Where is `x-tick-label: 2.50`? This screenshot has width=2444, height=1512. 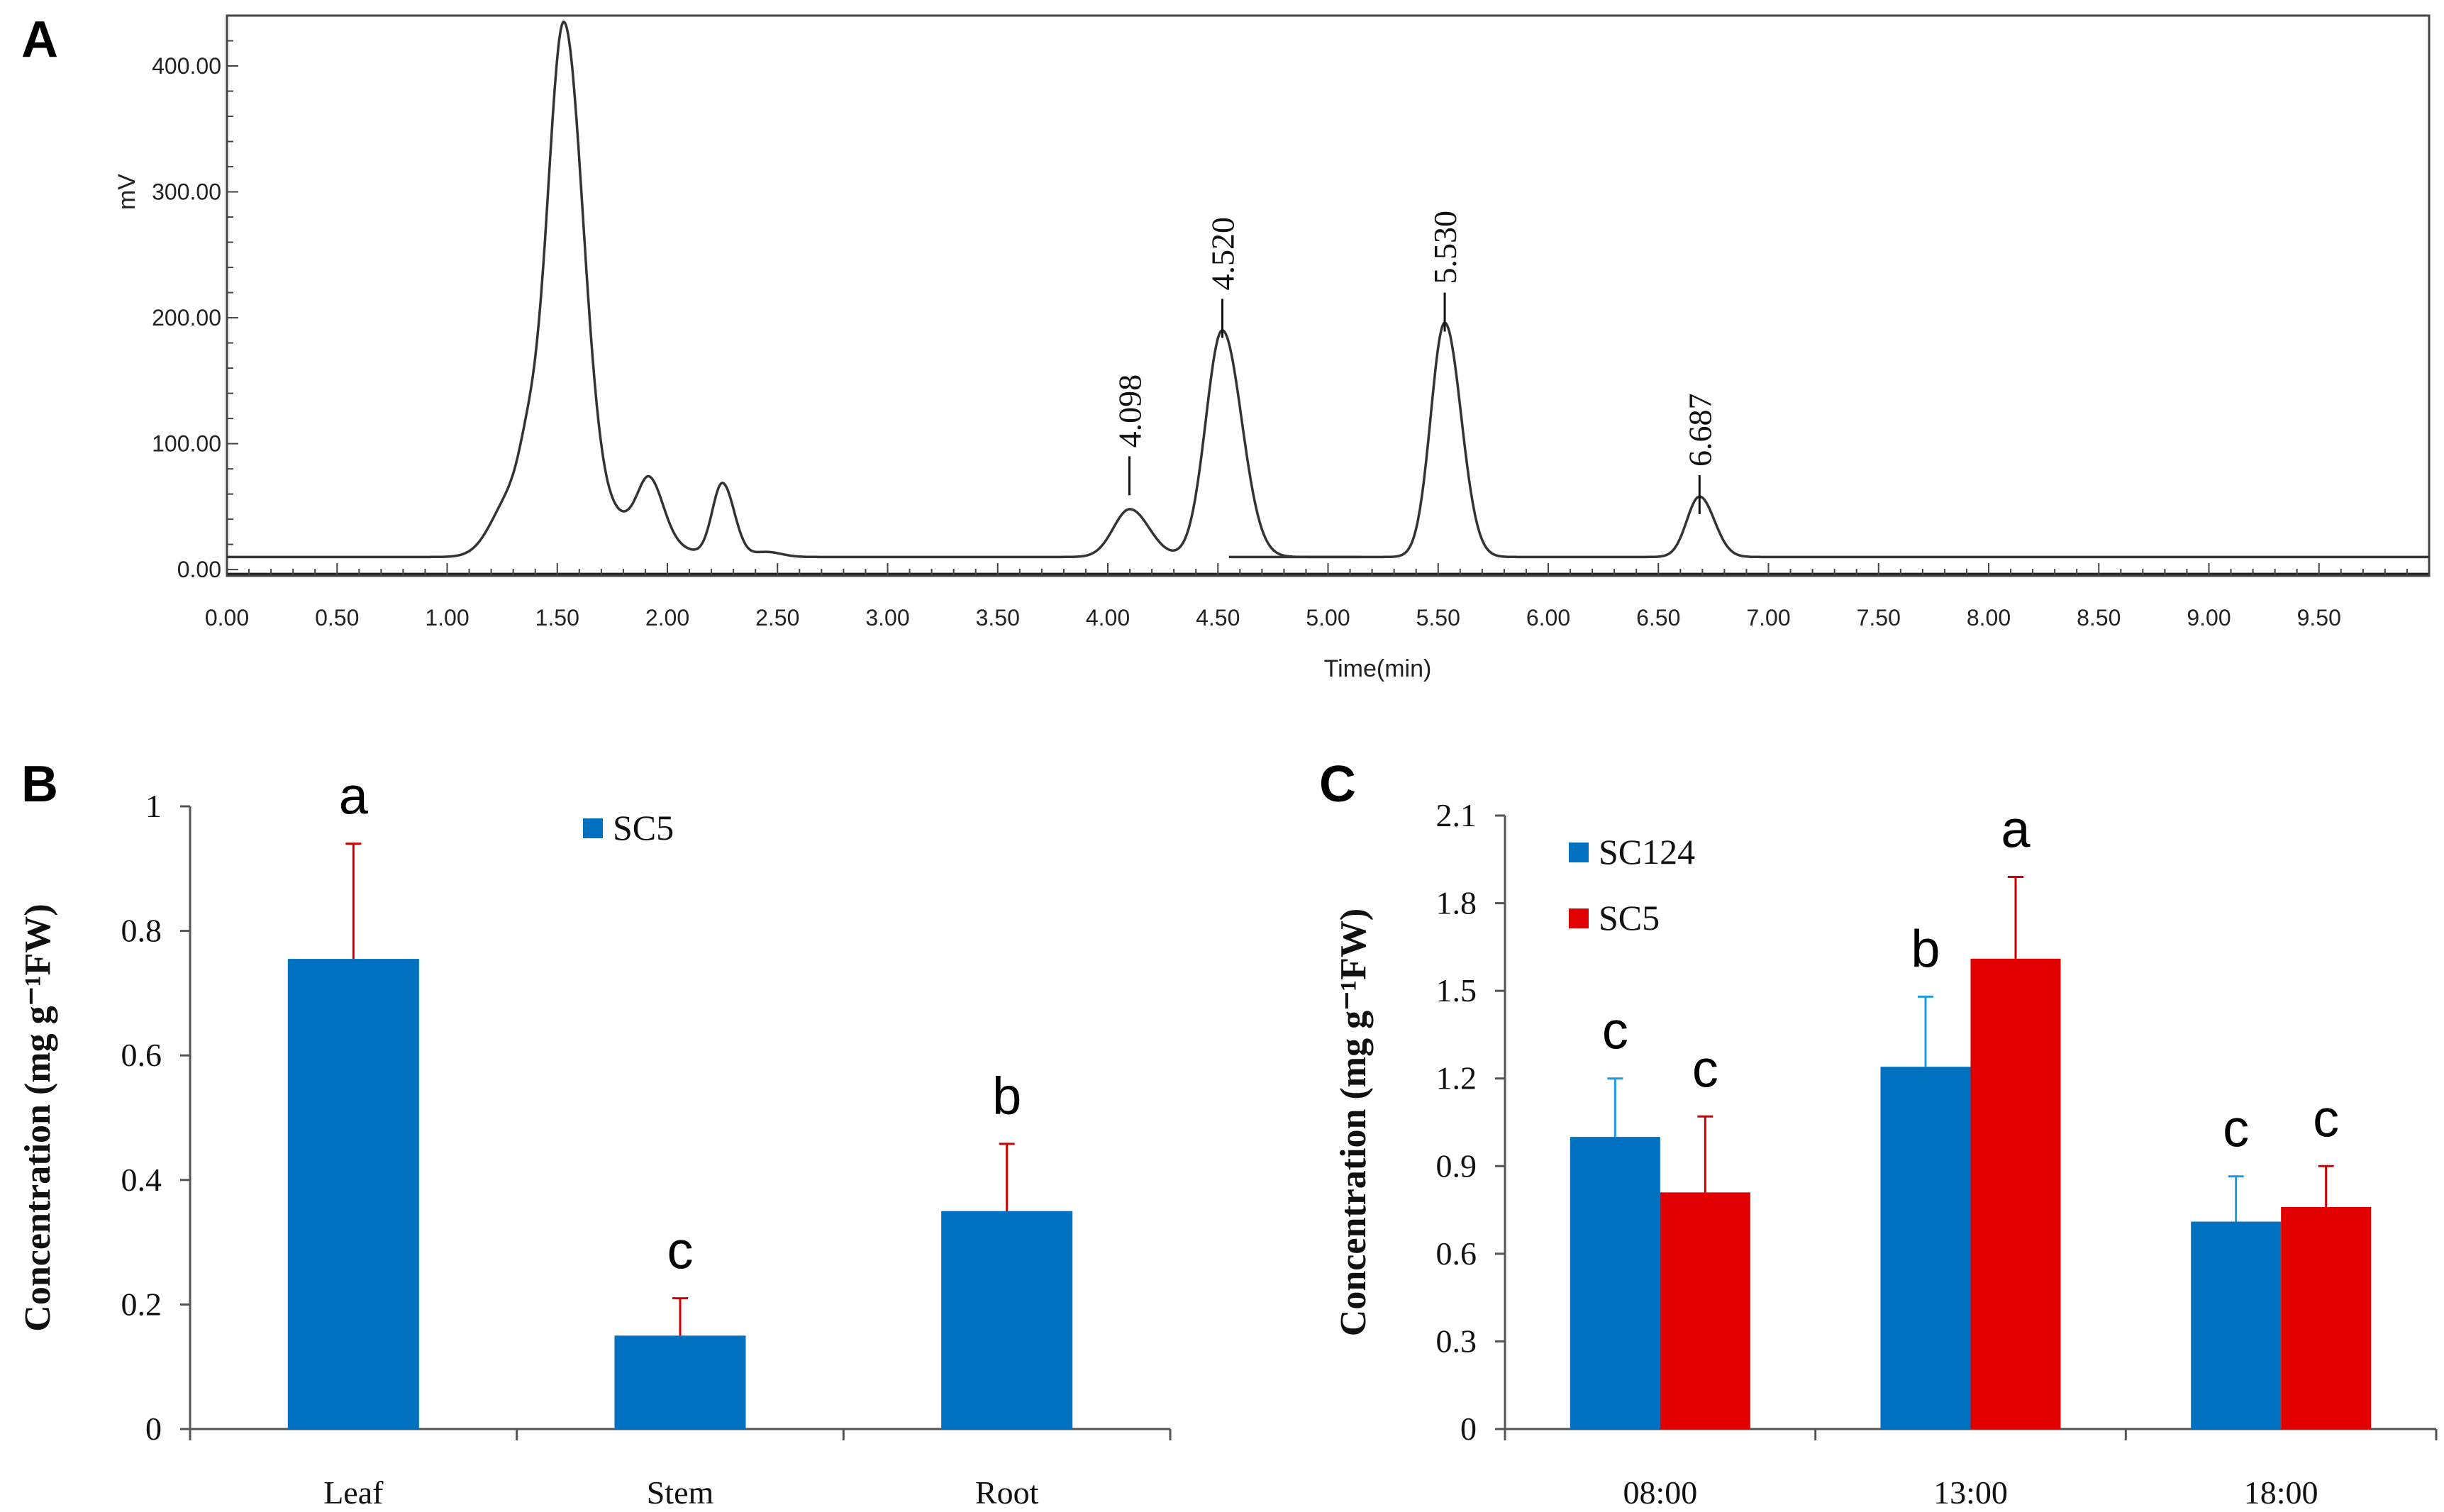
x-tick-label: 2.50 is located at coordinates (777, 617).